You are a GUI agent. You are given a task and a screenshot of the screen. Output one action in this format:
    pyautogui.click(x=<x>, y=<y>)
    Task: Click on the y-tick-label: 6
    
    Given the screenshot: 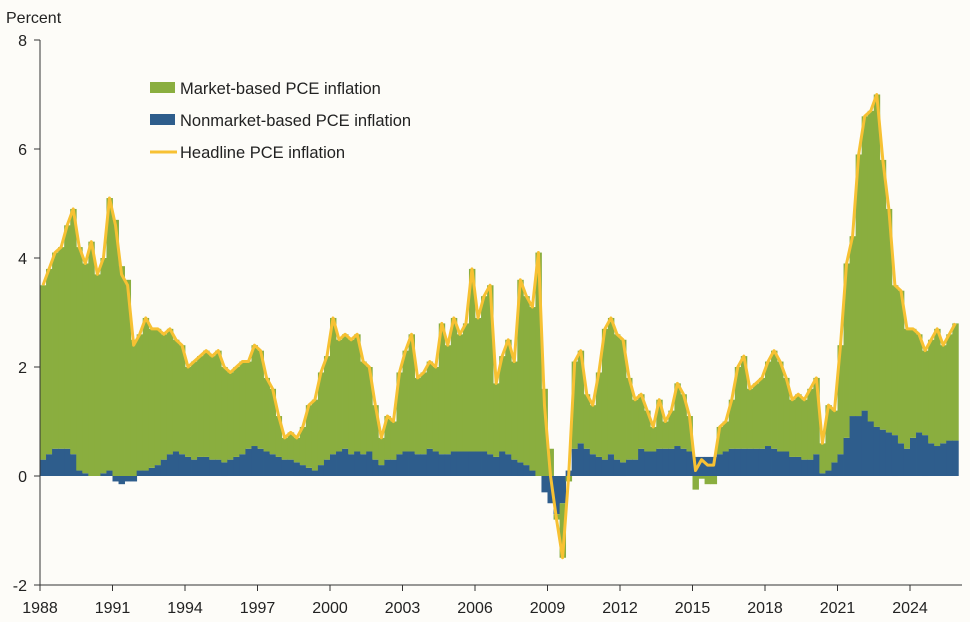 What is the action you would take?
    pyautogui.click(x=22, y=150)
    